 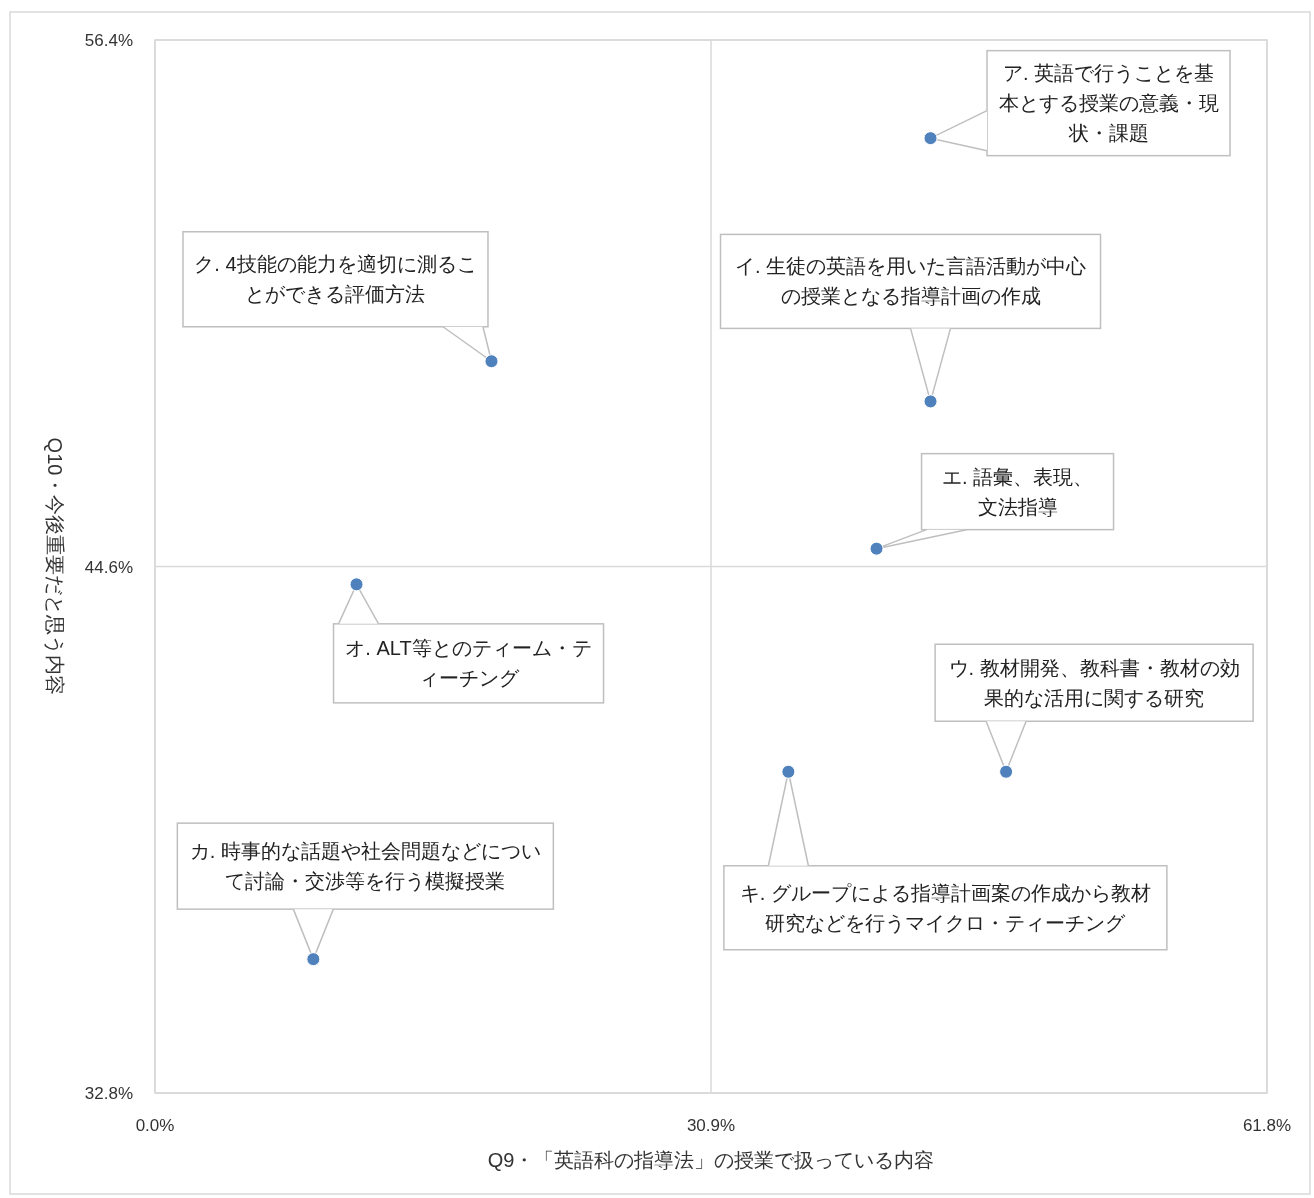 I want to click on annotation: ク. 4技能の能力を適切に測ることができる評価方法, so click(x=335, y=279).